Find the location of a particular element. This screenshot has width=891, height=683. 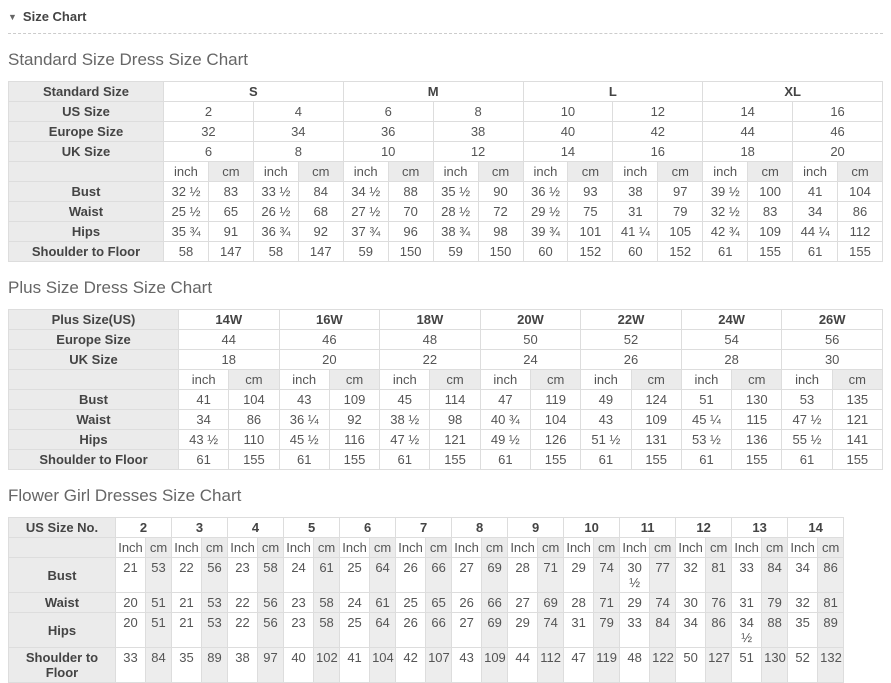

size-cell: 22W is located at coordinates (631, 319).